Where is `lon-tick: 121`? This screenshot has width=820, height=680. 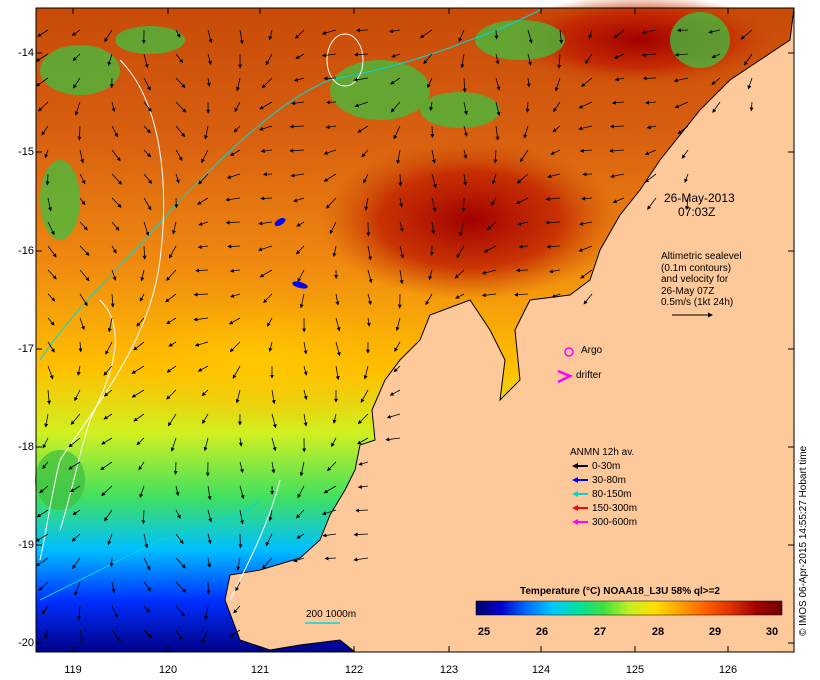
lon-tick: 121 is located at coordinates (260, 670).